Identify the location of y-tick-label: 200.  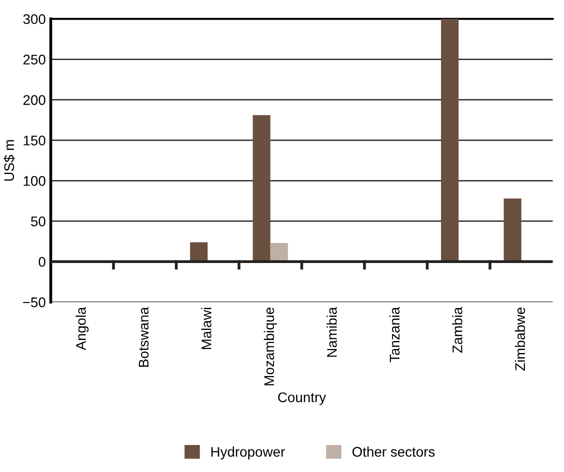
(34, 100).